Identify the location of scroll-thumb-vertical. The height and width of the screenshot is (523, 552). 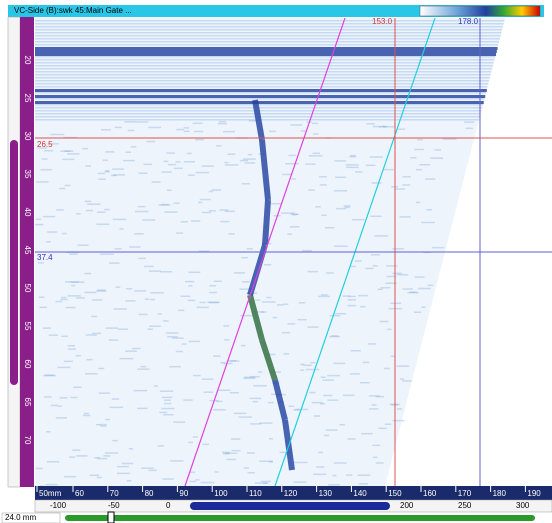
(14, 262).